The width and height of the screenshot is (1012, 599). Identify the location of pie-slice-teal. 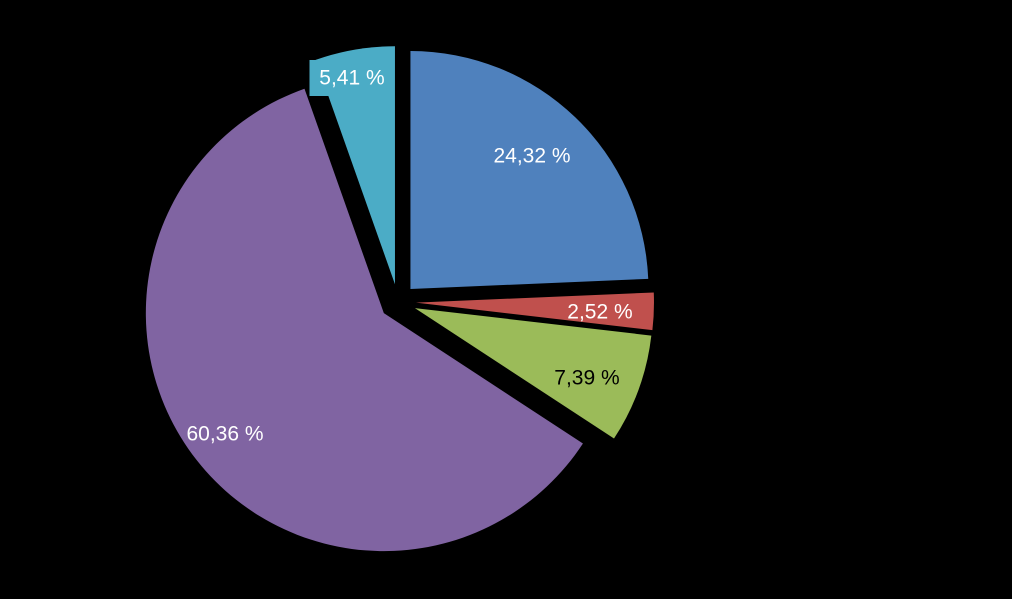
(355, 165).